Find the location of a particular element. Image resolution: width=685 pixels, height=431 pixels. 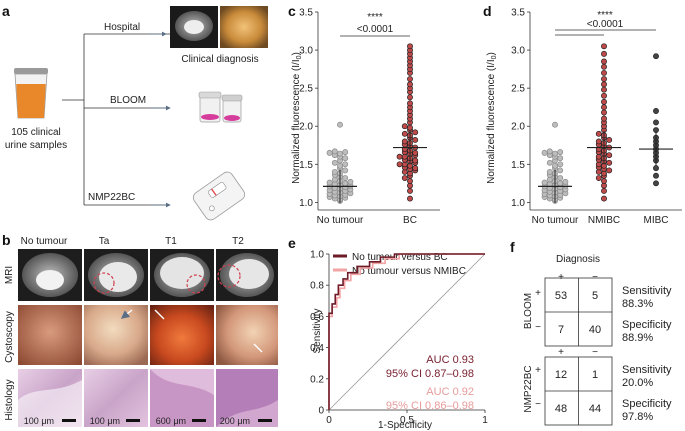

f-col-plus: + is located at coordinates (561, 277).